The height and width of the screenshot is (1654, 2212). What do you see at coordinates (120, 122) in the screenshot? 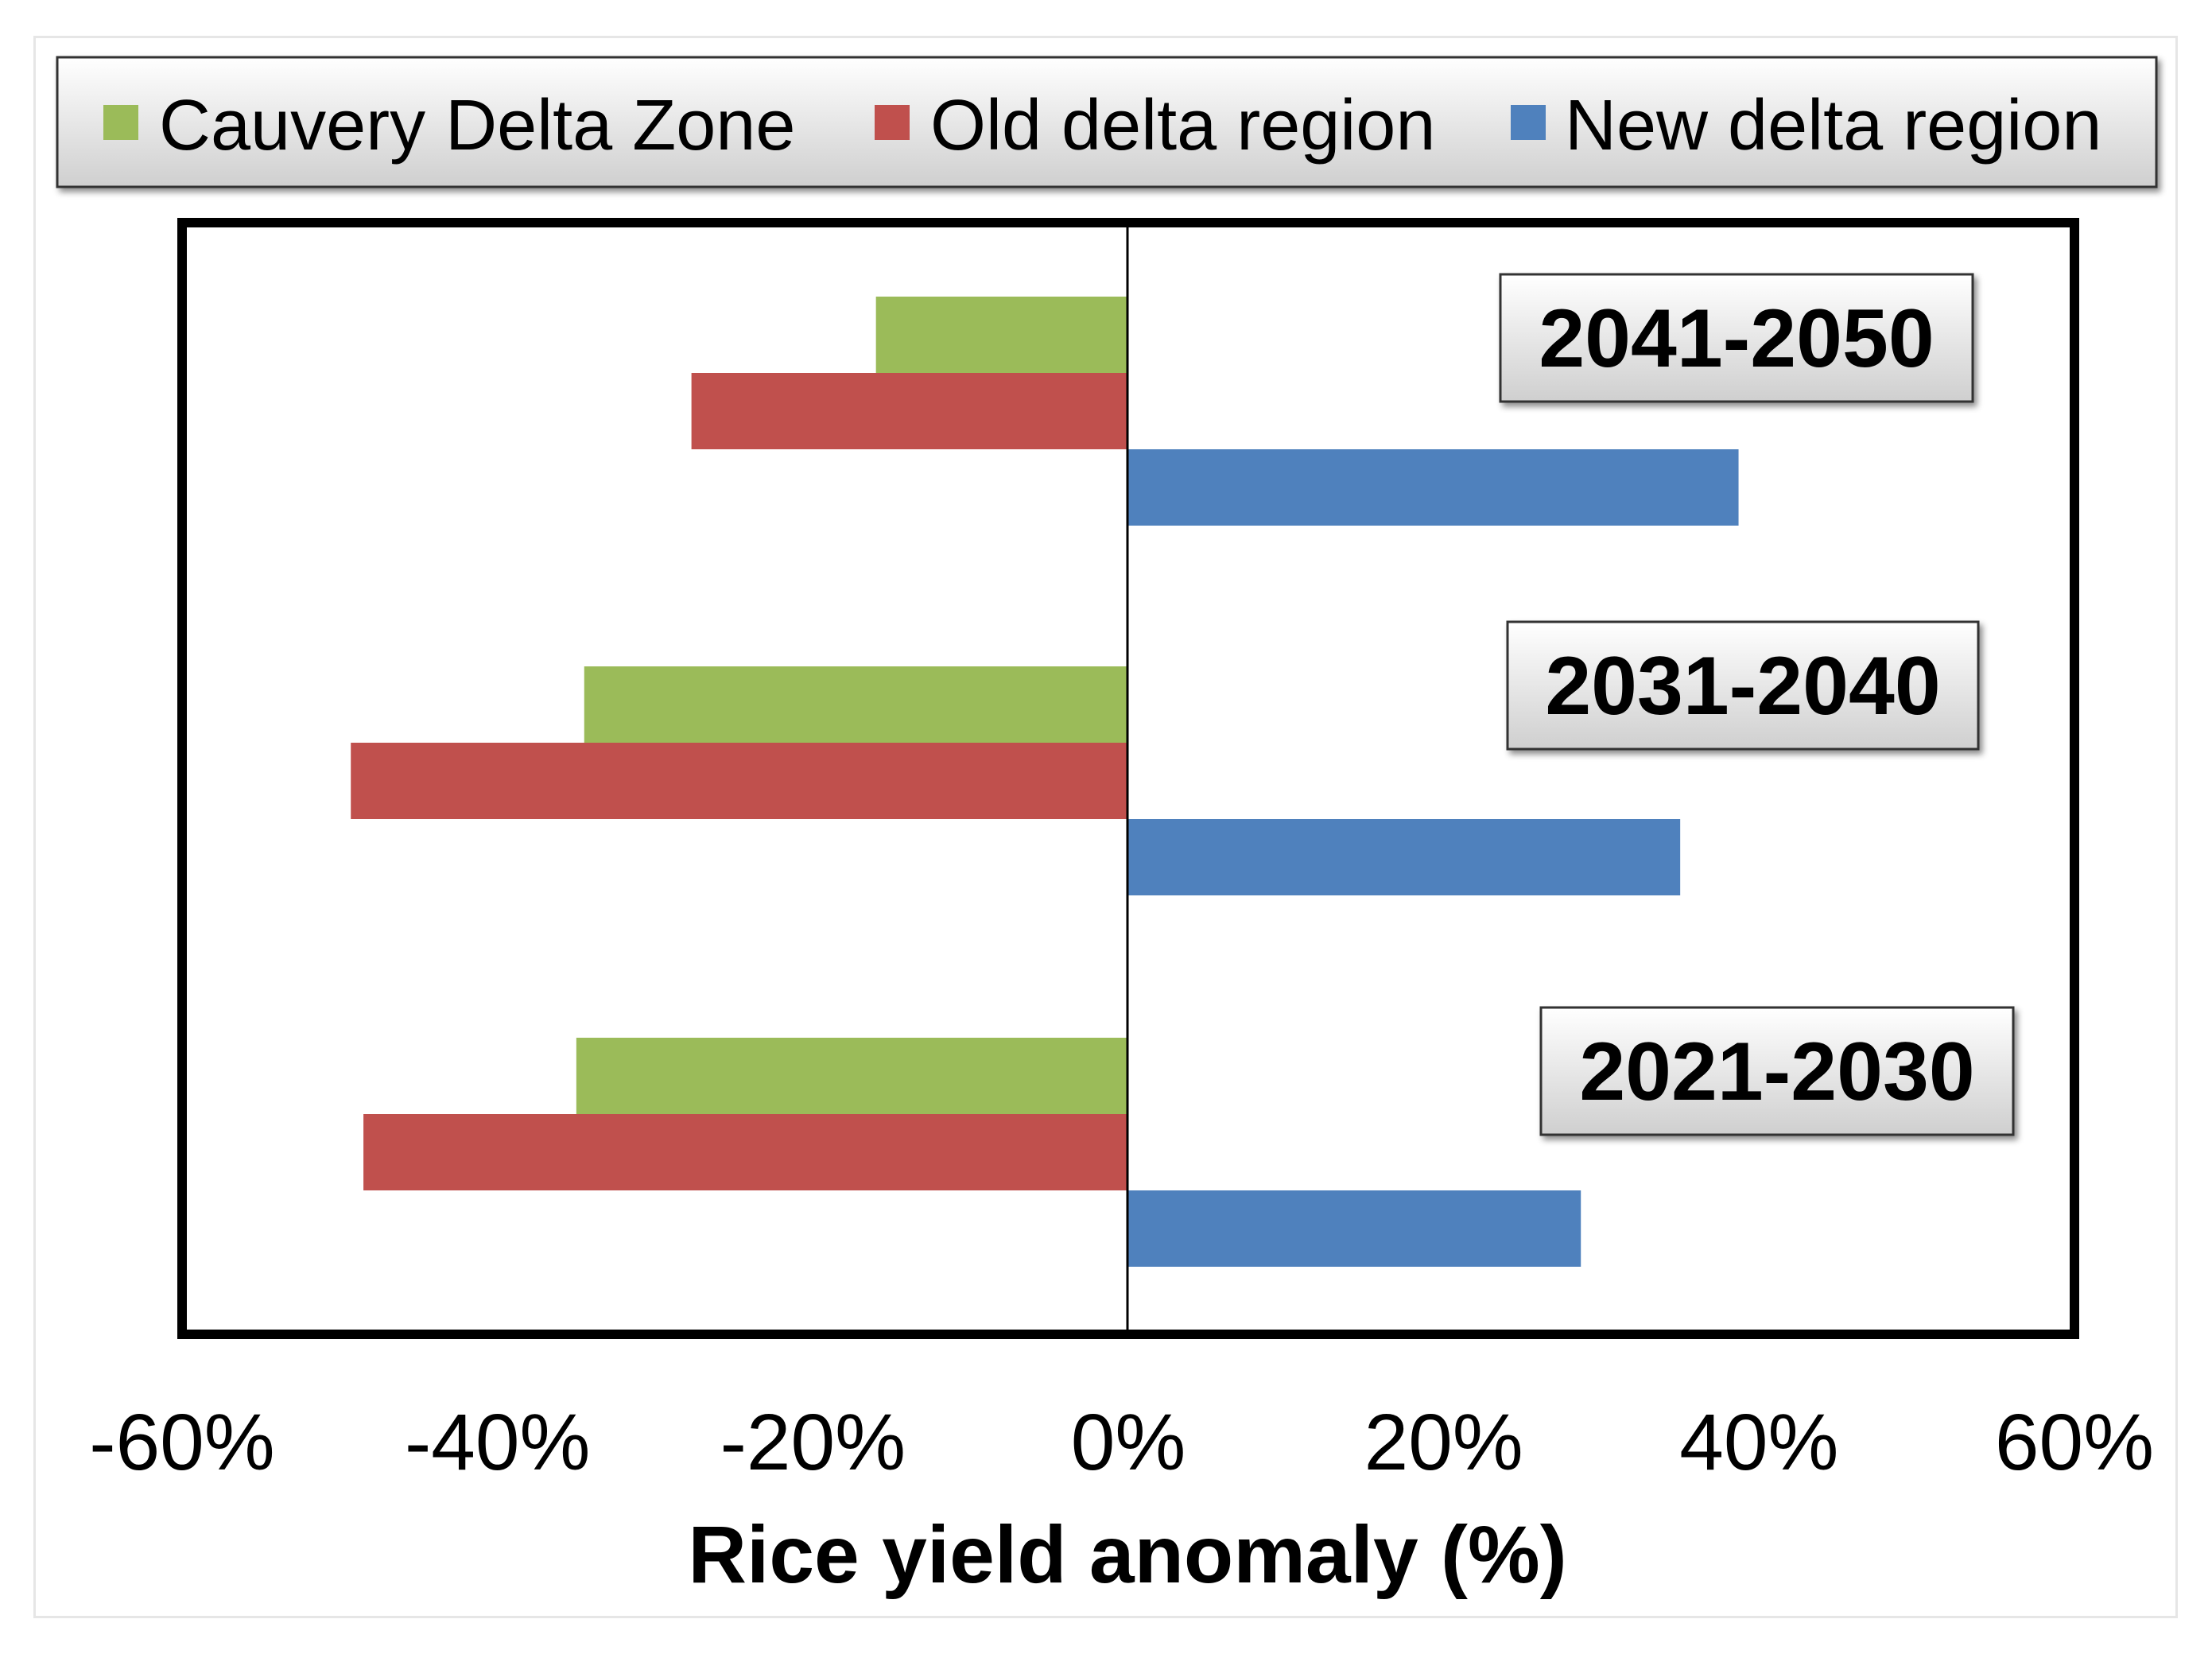
I see `legend-swatch-cauvery-delta-zone` at bounding box center [120, 122].